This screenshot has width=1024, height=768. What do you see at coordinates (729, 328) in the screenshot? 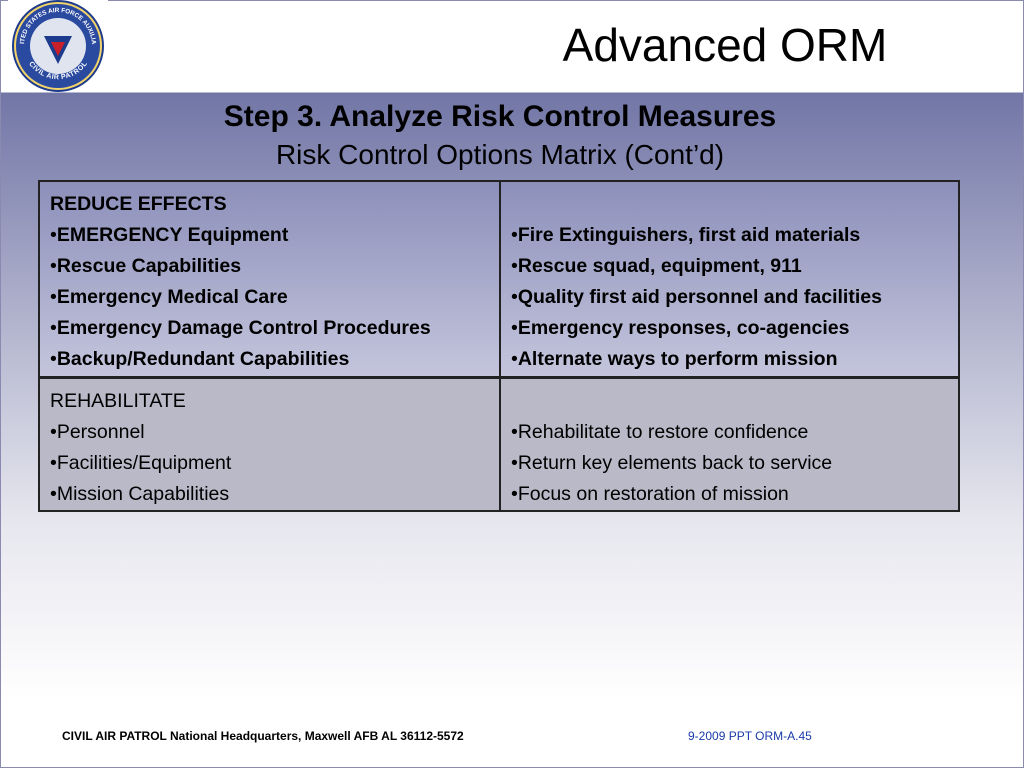
I see `bullet-item: Emergency responses, co-agencies` at bounding box center [729, 328].